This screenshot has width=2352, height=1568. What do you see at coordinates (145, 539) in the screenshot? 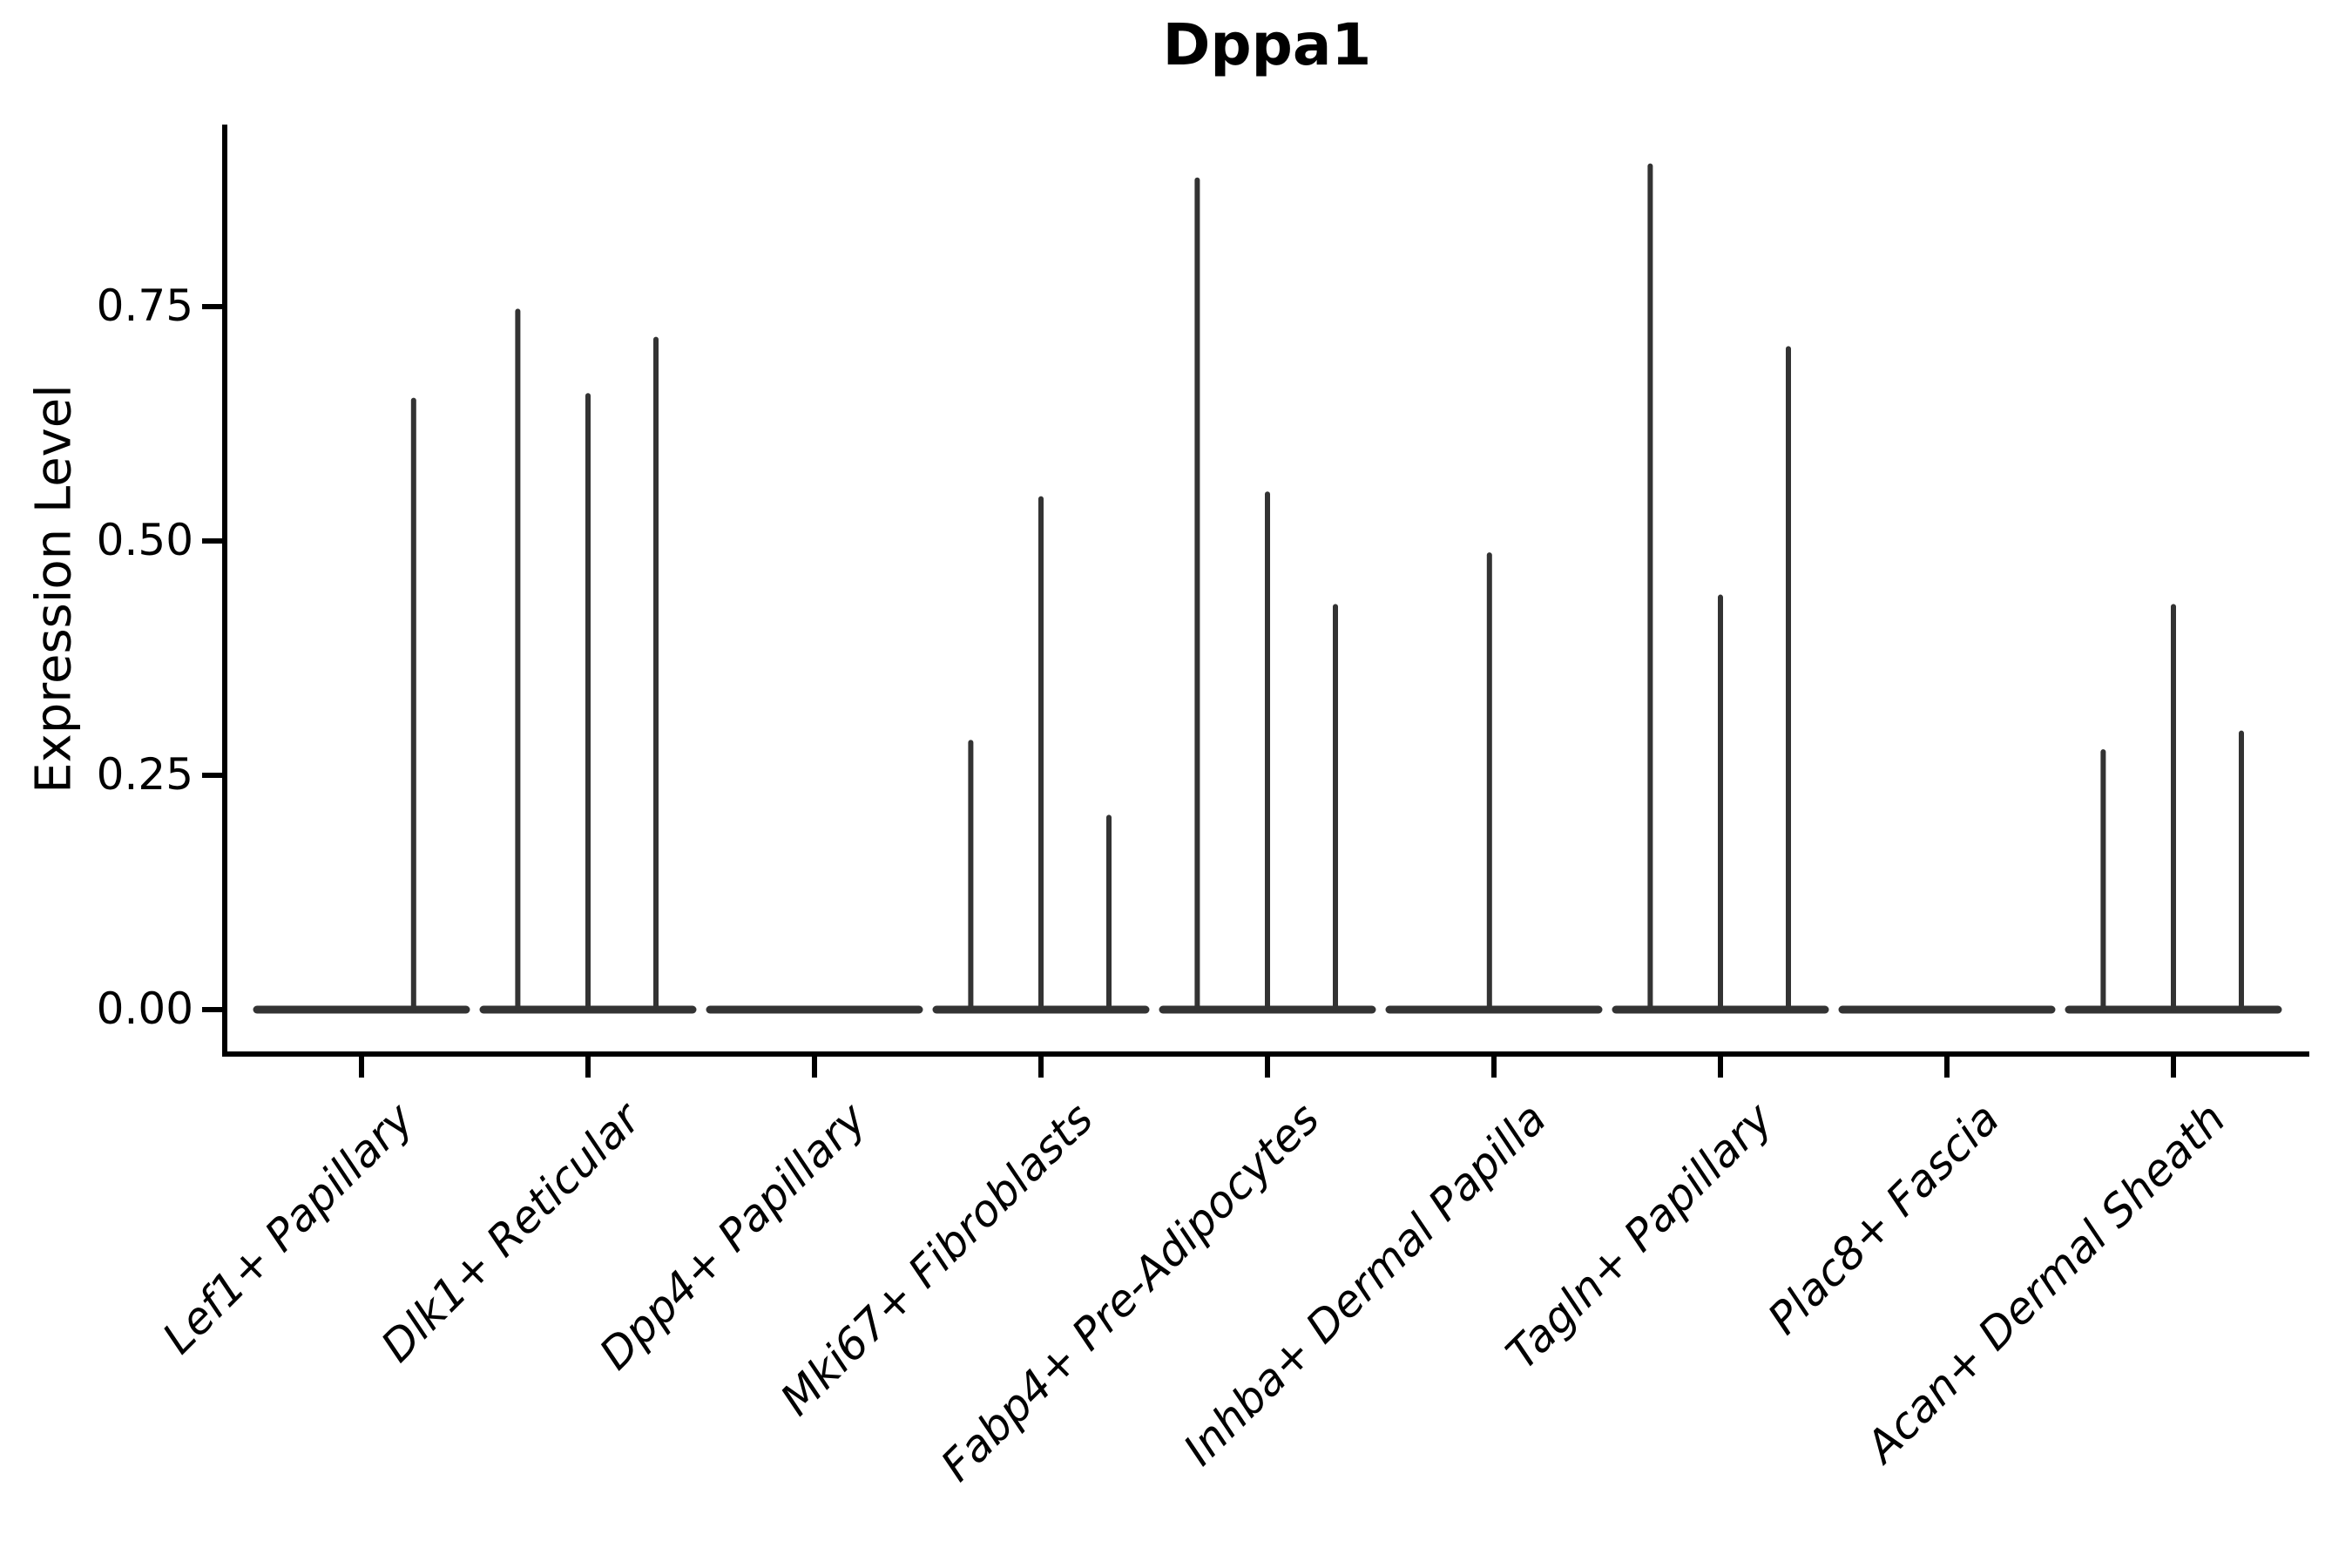
I see `y-tick-label: 0.50` at bounding box center [145, 539].